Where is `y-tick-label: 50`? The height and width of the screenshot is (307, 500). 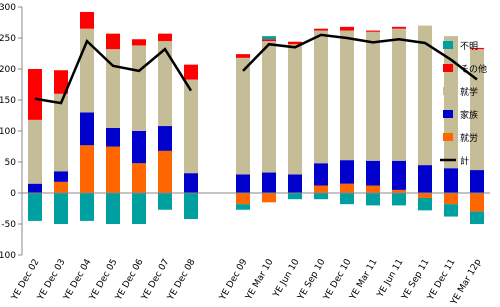
y-tick-label: 50 is located at coordinates (11, 163).